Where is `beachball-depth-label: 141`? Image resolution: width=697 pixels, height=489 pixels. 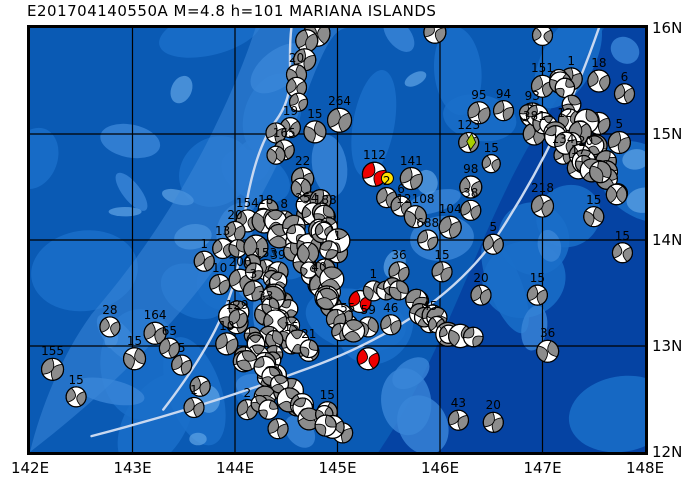 beachball-depth-label: 141 is located at coordinates (411, 160).